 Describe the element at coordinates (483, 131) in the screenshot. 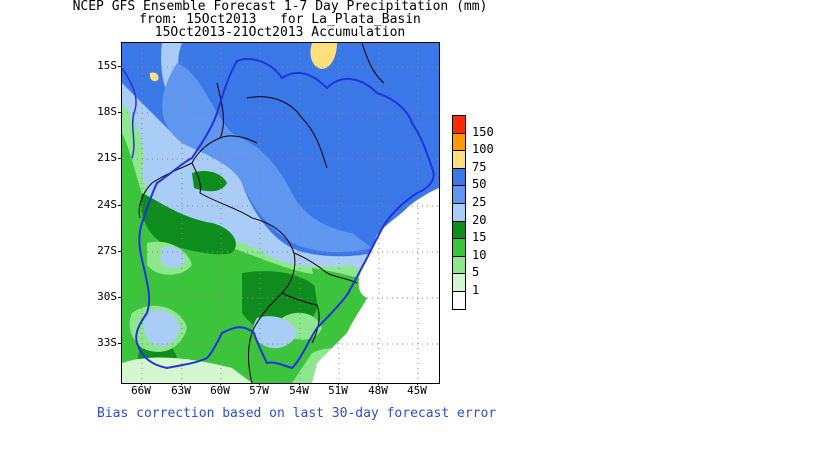

I see `legend-label: 150` at that location.